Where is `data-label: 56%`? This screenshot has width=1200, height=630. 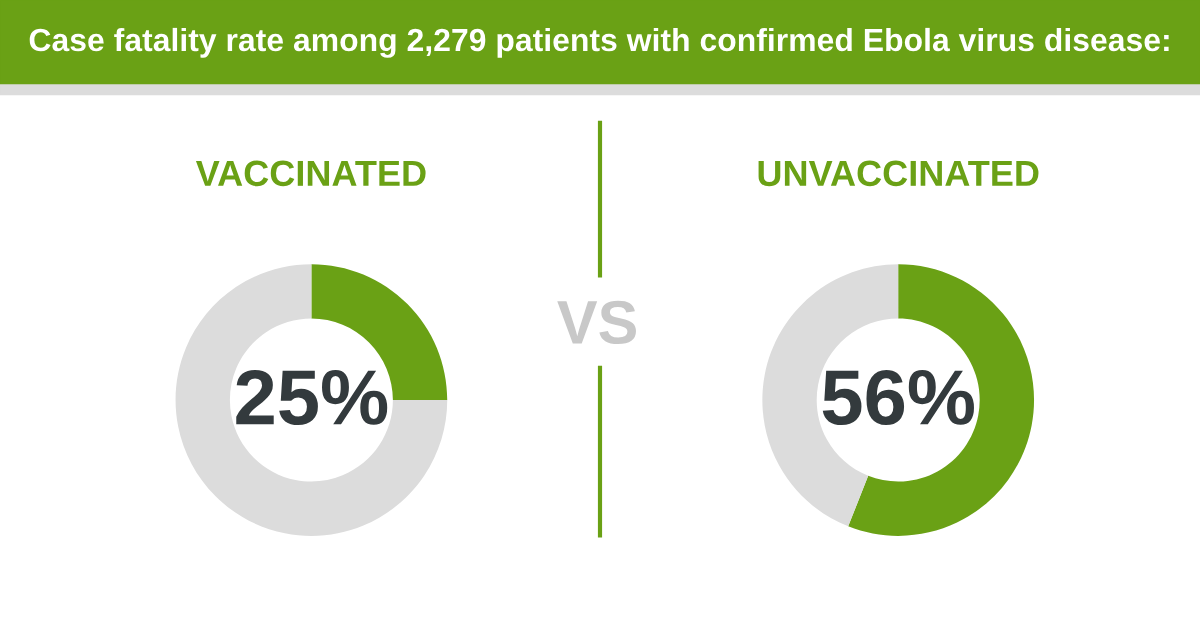 data-label: 56% is located at coordinates (898, 397).